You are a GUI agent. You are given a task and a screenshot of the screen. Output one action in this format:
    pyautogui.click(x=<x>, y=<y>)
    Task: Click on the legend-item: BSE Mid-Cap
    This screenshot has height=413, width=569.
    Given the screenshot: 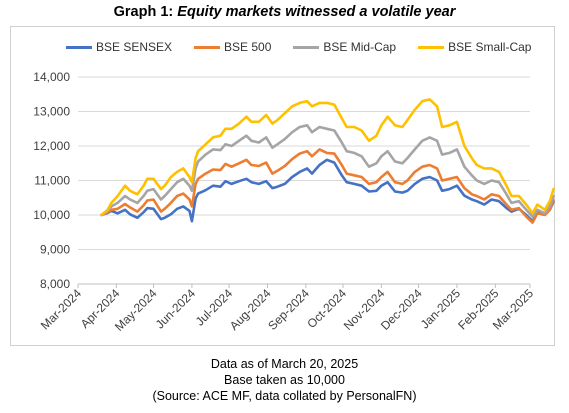 What is the action you would take?
    pyautogui.click(x=344, y=47)
    